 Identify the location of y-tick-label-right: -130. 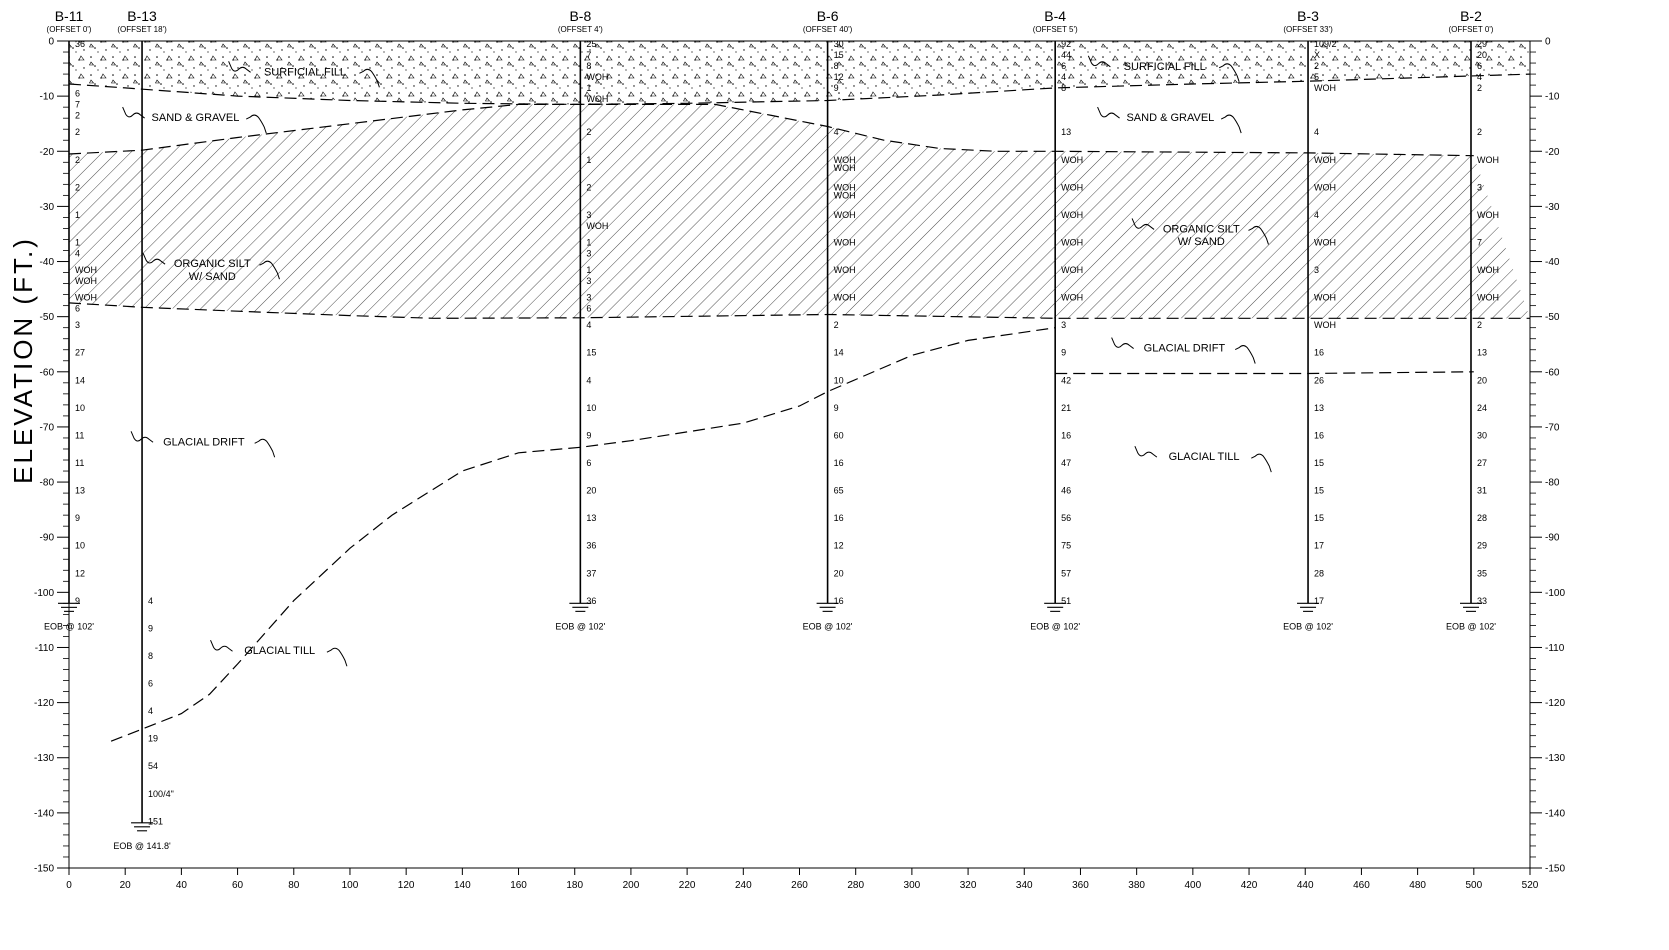
(1555, 758).